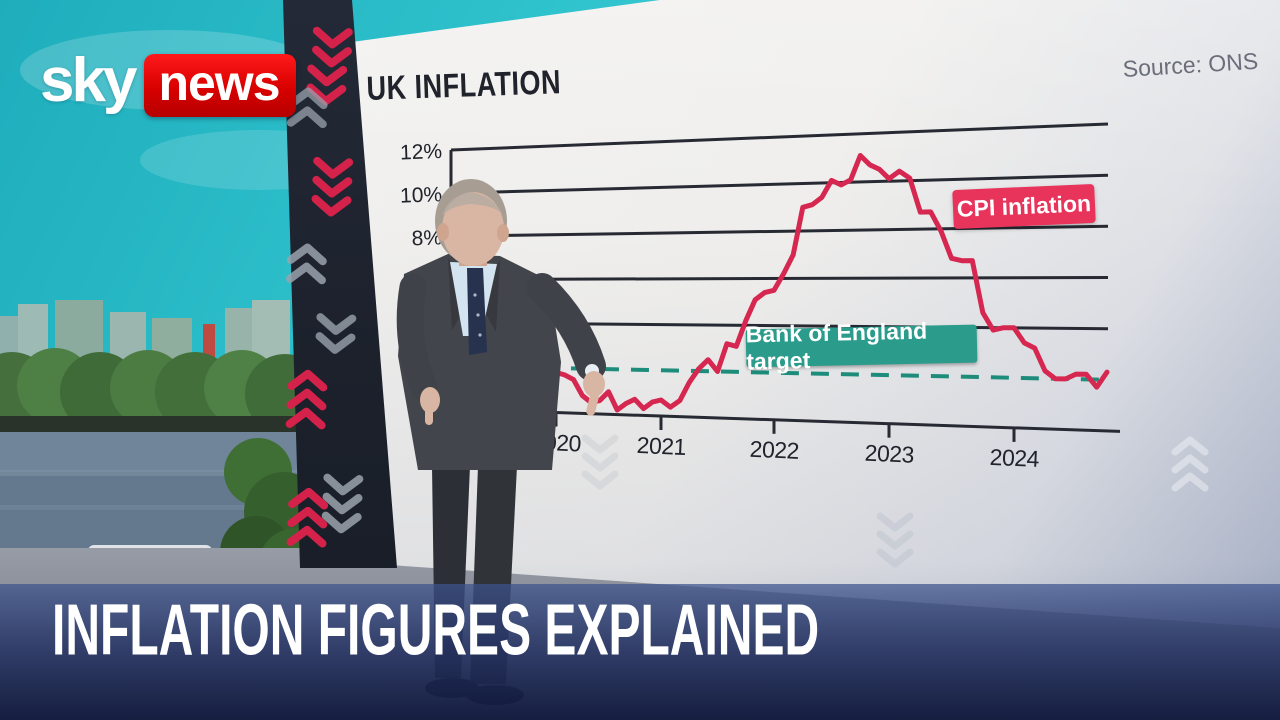  Describe the element at coordinates (661, 446) in the screenshot. I see `x-tick-label: 2021` at that location.